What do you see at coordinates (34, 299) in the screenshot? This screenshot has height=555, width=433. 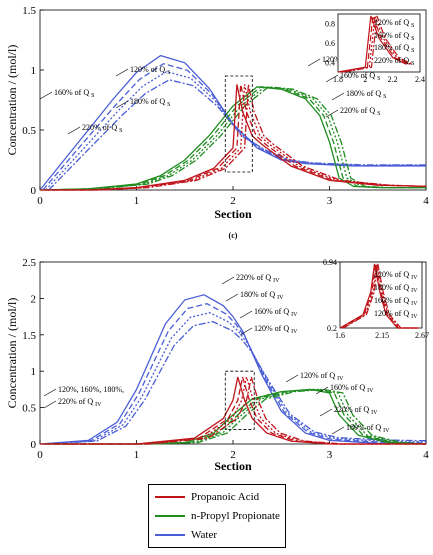 I see `y-tick-label: 2` at bounding box center [34, 299].